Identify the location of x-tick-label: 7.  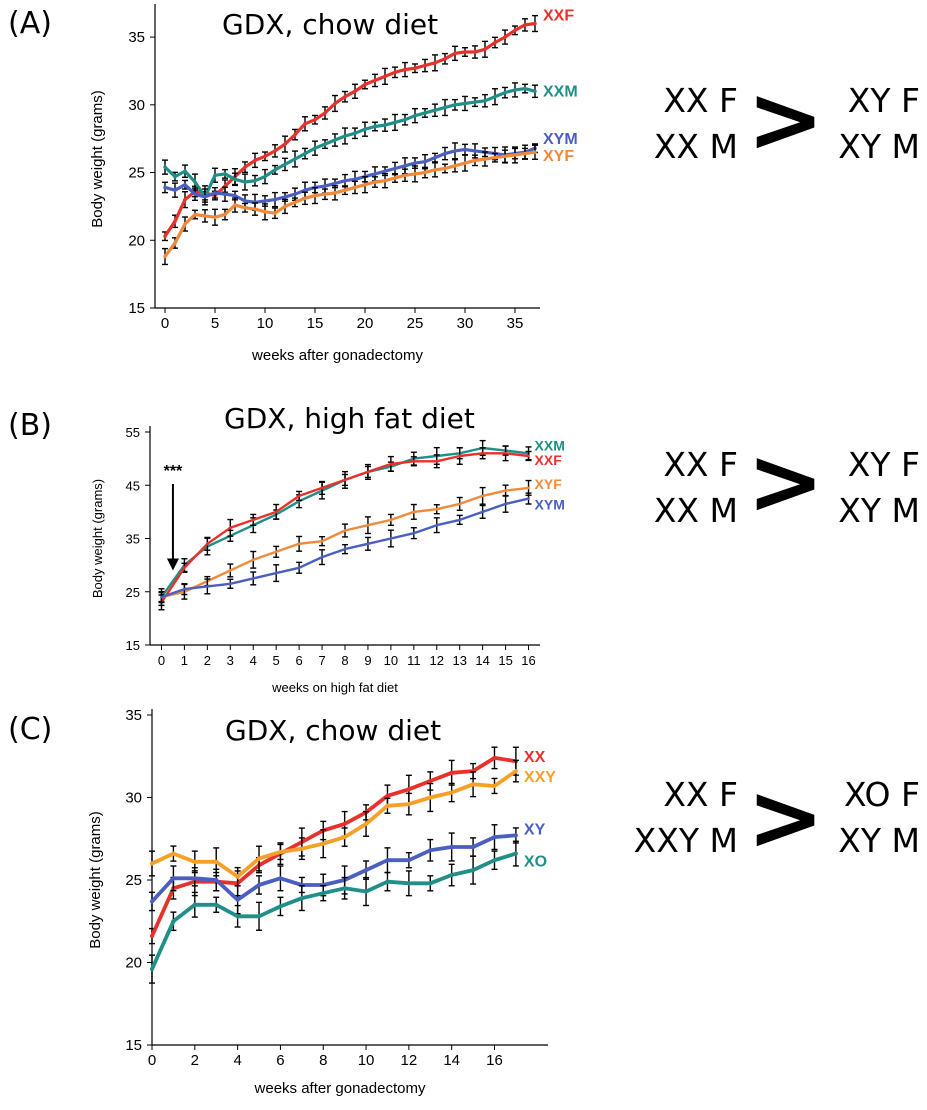
(321, 660).